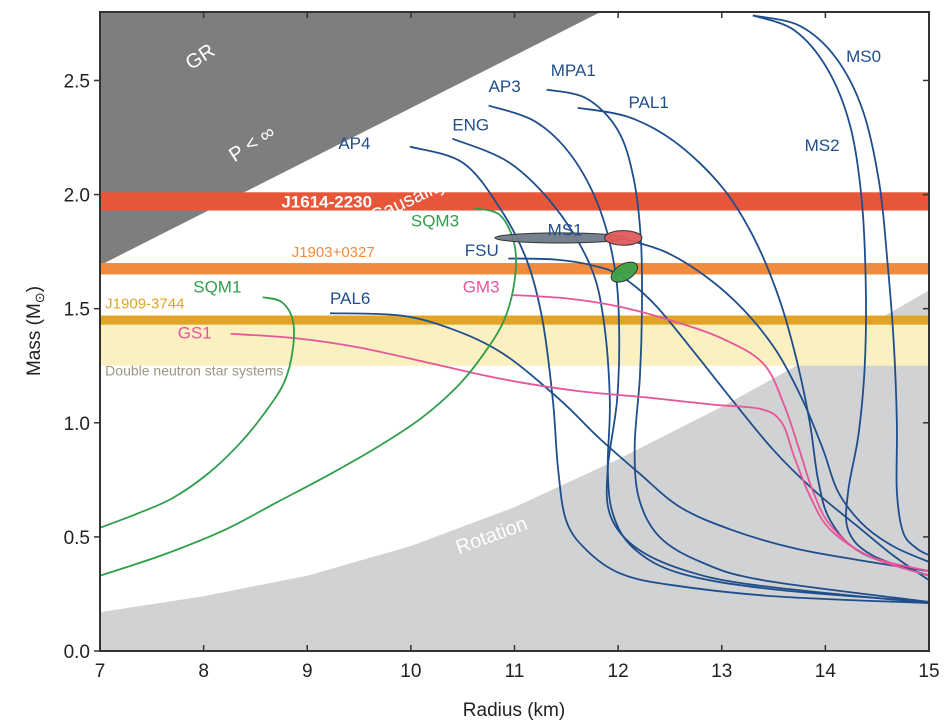  I want to click on ellipse-red-constraint, so click(623, 238).